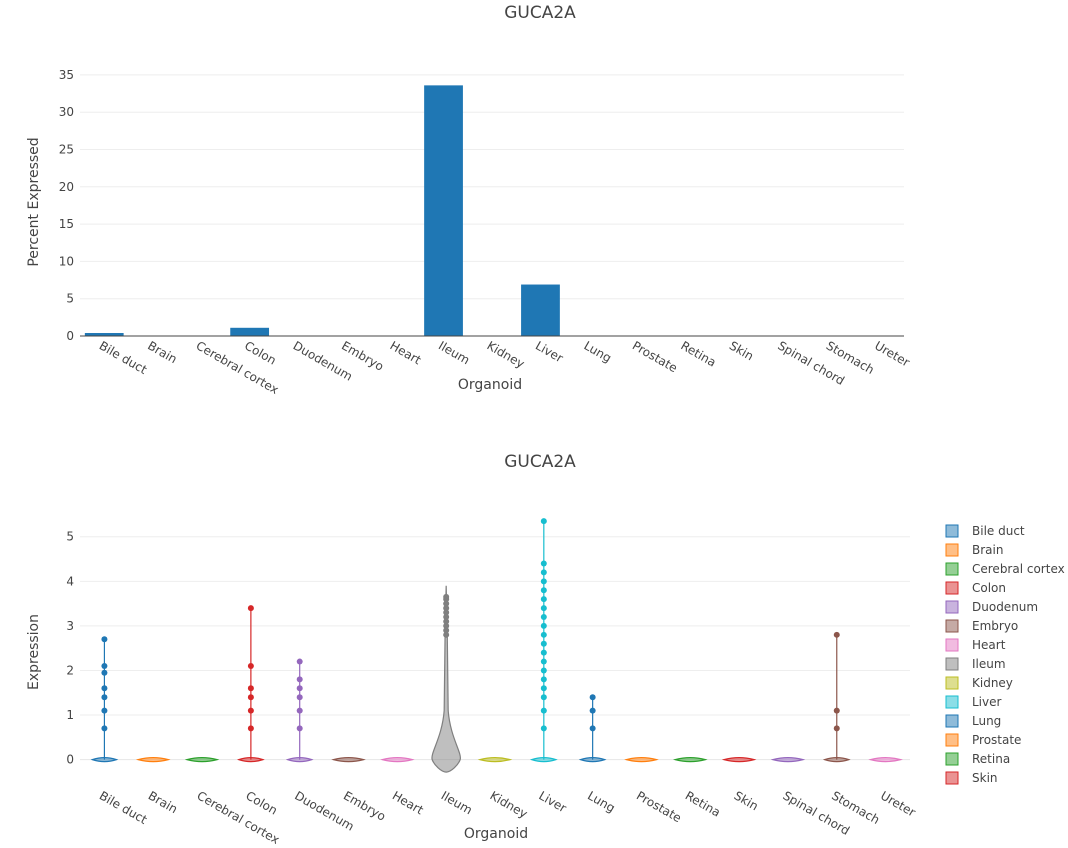 This screenshot has width=1068, height=848. Describe the element at coordinates (509, 804) in the screenshot. I see `violin-x-tick-kidney: Kidney` at that location.